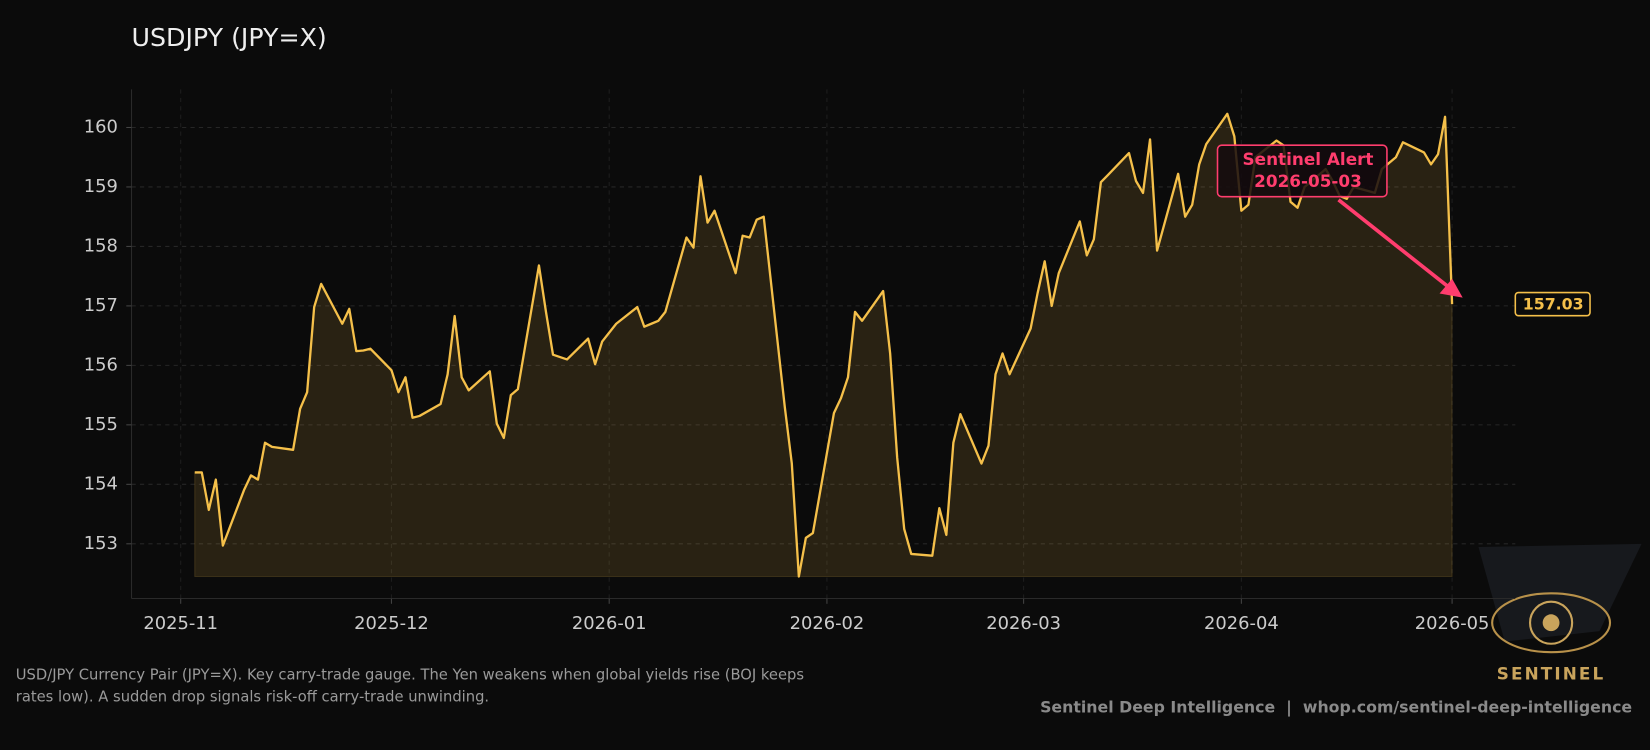 This screenshot has width=1650, height=750. Describe the element at coordinates (101, 305) in the screenshot. I see `y-tick-label: 157` at that location.